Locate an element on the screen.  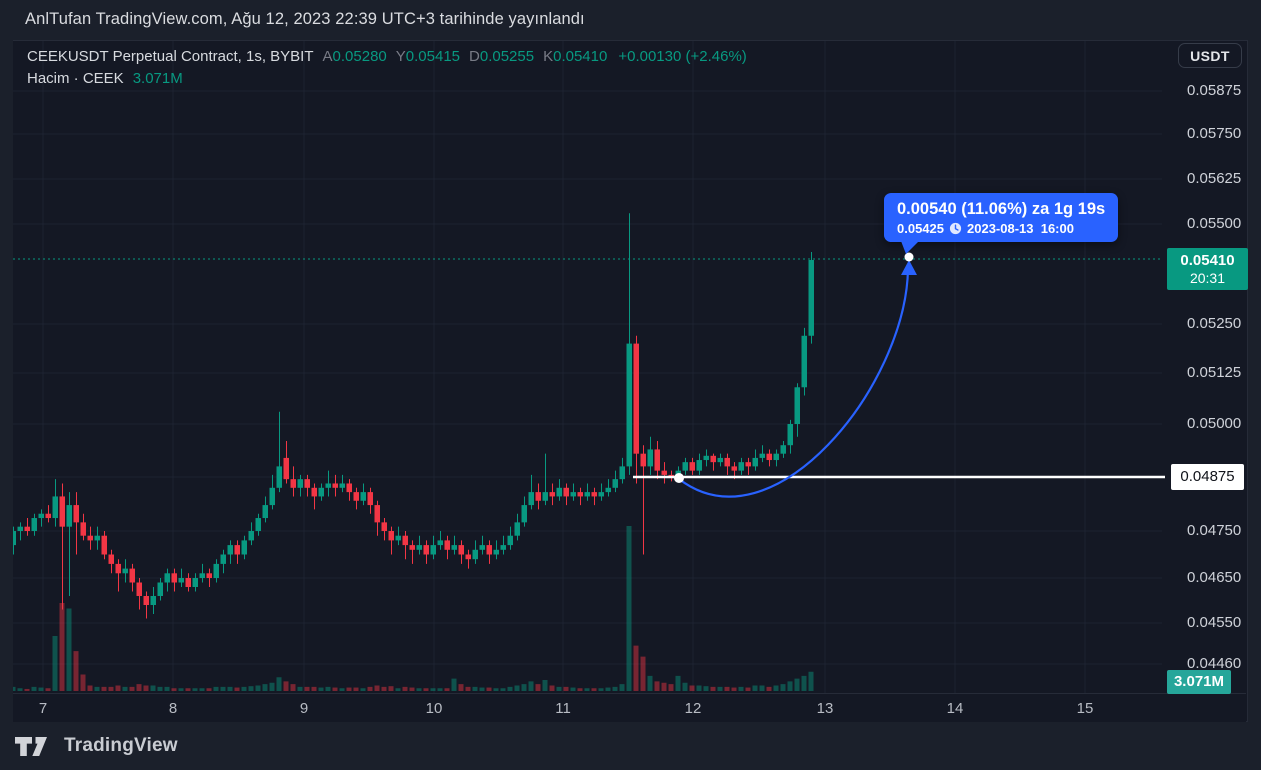
currency-toggle-button: USDT is located at coordinates (1210, 55).